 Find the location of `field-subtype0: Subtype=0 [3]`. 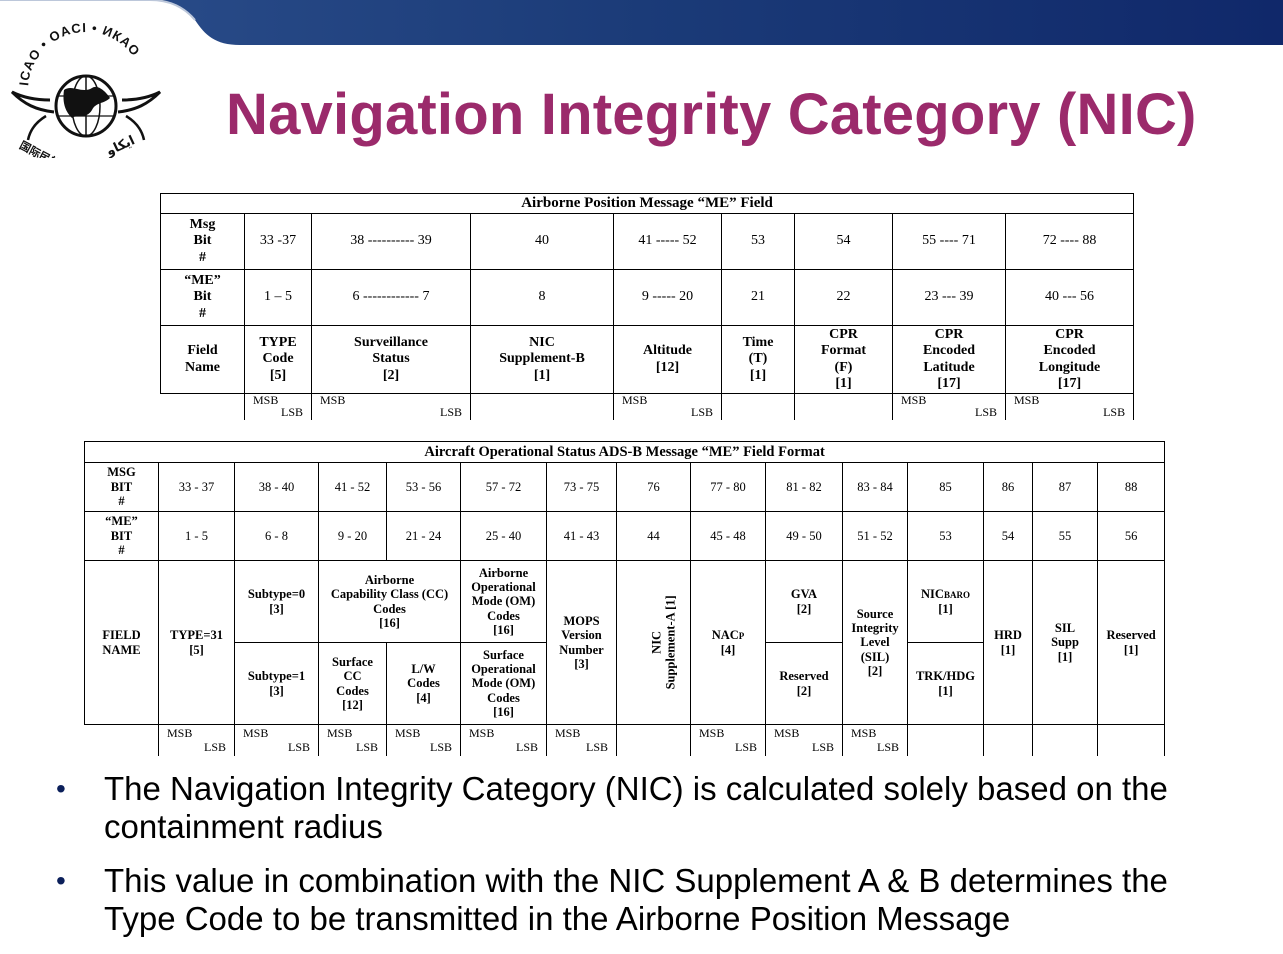

field-subtype0: Subtype=0 [3] is located at coordinates (276, 601).